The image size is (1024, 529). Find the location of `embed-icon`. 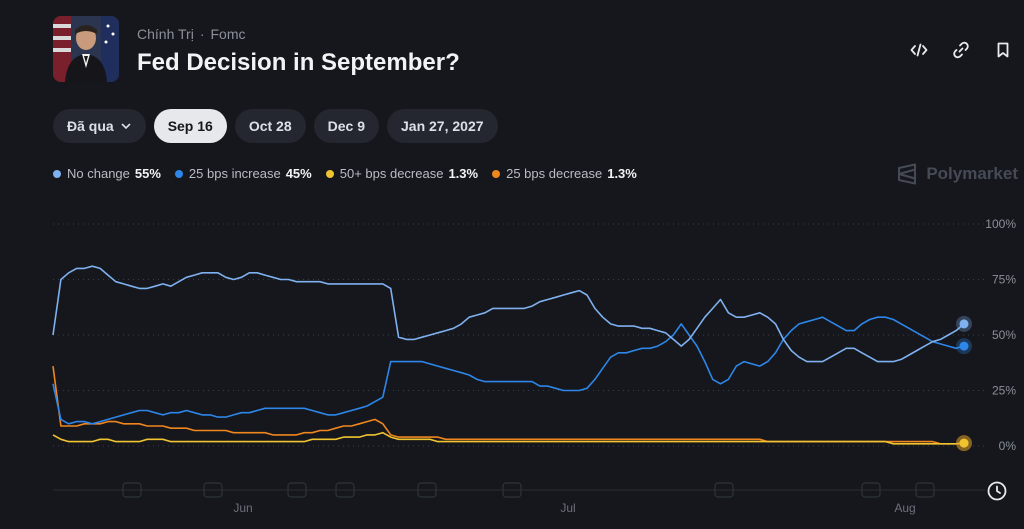

embed-icon is located at coordinates (919, 50).